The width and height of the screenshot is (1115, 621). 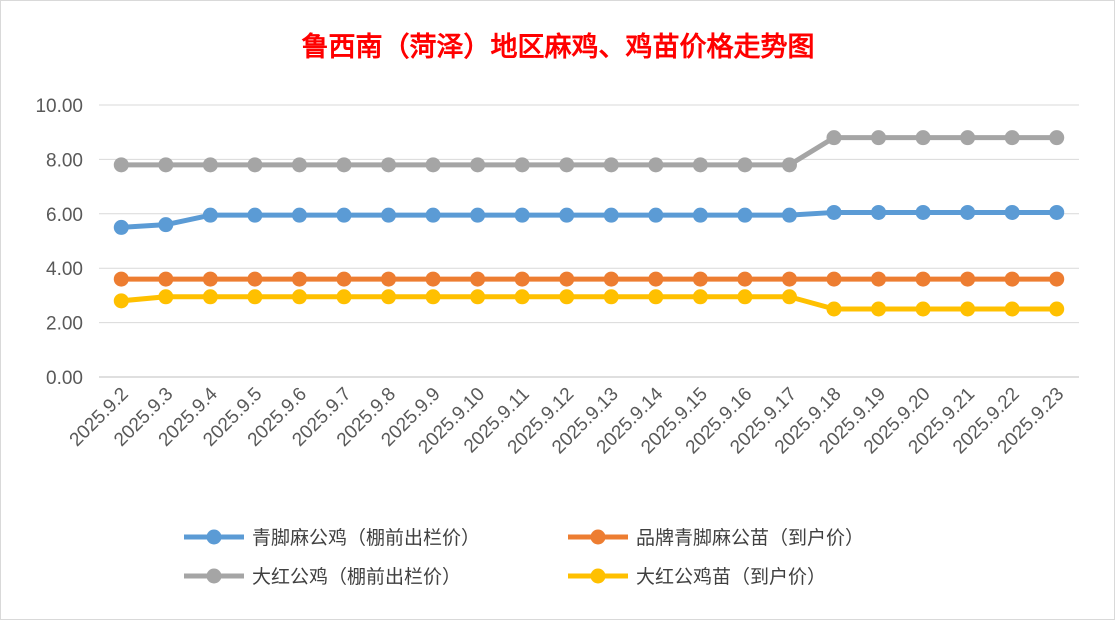 I want to click on y-tick-label: 2.00, so click(x=64, y=324).